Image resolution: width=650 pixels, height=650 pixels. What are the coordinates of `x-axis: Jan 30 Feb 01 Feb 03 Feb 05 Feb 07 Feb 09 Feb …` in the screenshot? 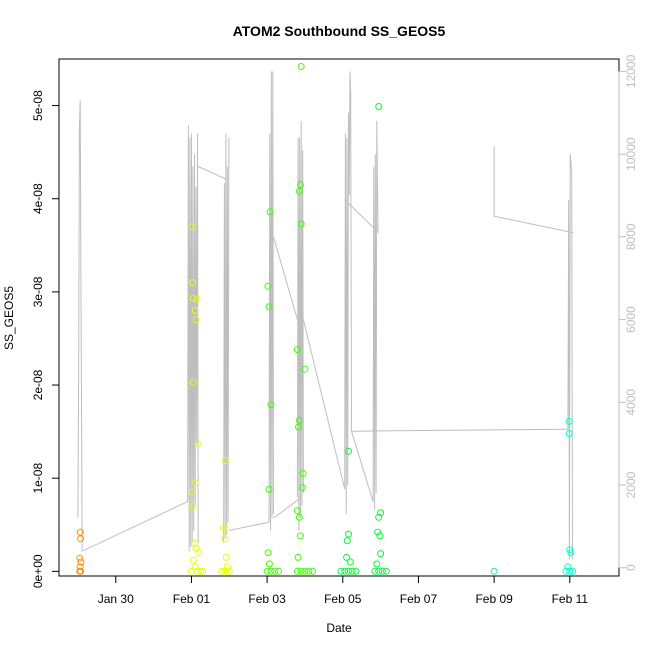 It's located at (343, 590).